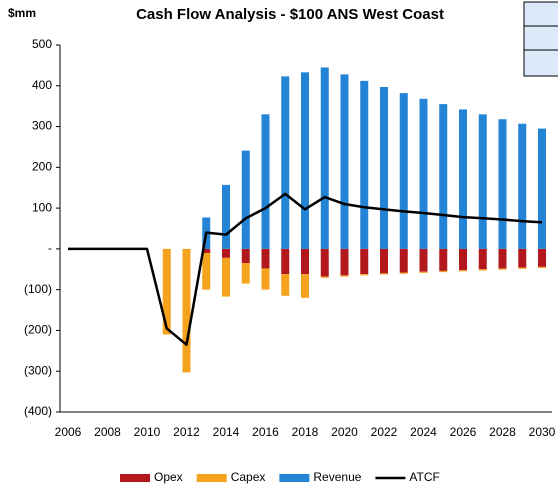  What do you see at coordinates (38, 330) in the screenshot?
I see `y-tick-label: (200)` at bounding box center [38, 330].